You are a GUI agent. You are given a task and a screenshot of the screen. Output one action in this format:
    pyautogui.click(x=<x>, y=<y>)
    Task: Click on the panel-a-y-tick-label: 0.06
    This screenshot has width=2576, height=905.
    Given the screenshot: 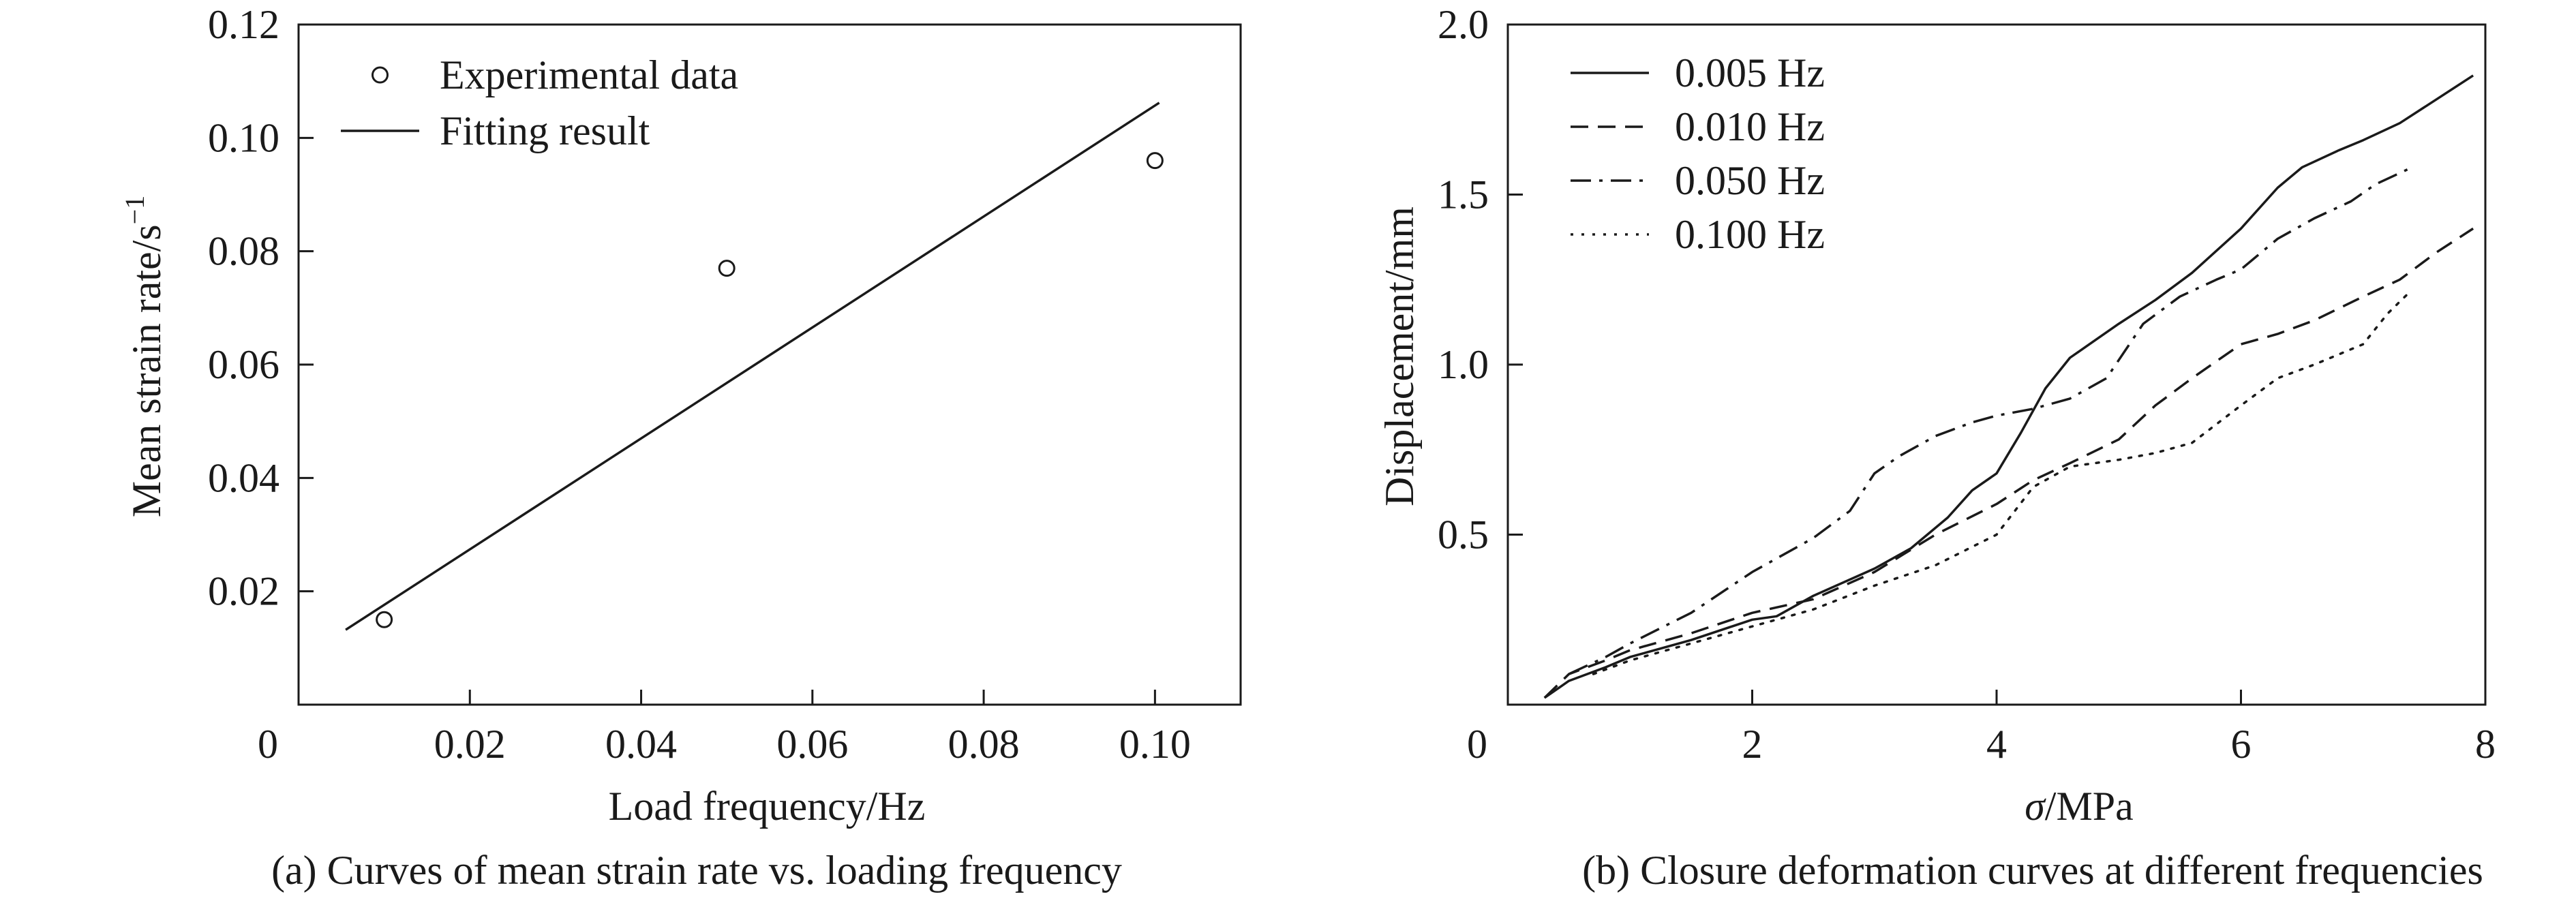 What is the action you would take?
    pyautogui.click(x=244, y=364)
    